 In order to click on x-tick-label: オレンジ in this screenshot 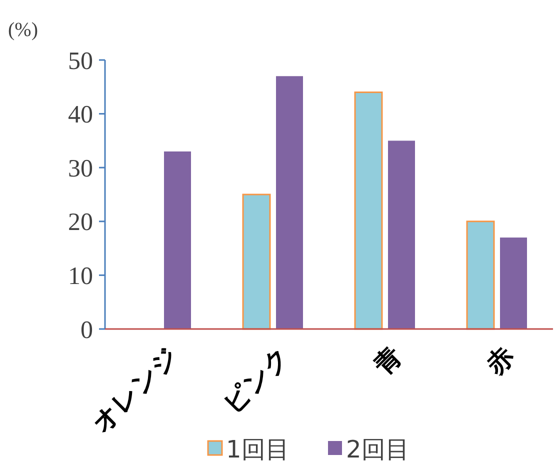, I will do `click(135, 390)`.